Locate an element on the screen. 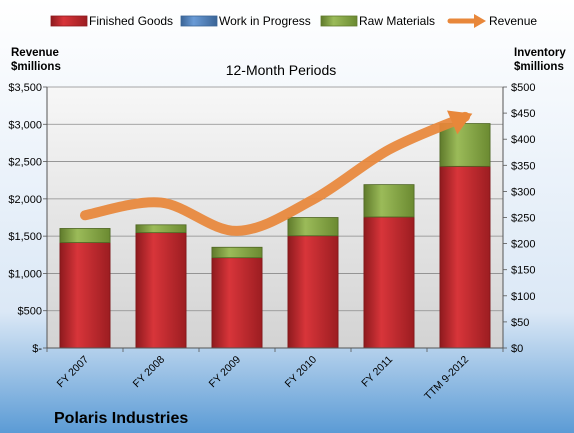  left-axis-tick-label: $2,000 is located at coordinates (25, 200).